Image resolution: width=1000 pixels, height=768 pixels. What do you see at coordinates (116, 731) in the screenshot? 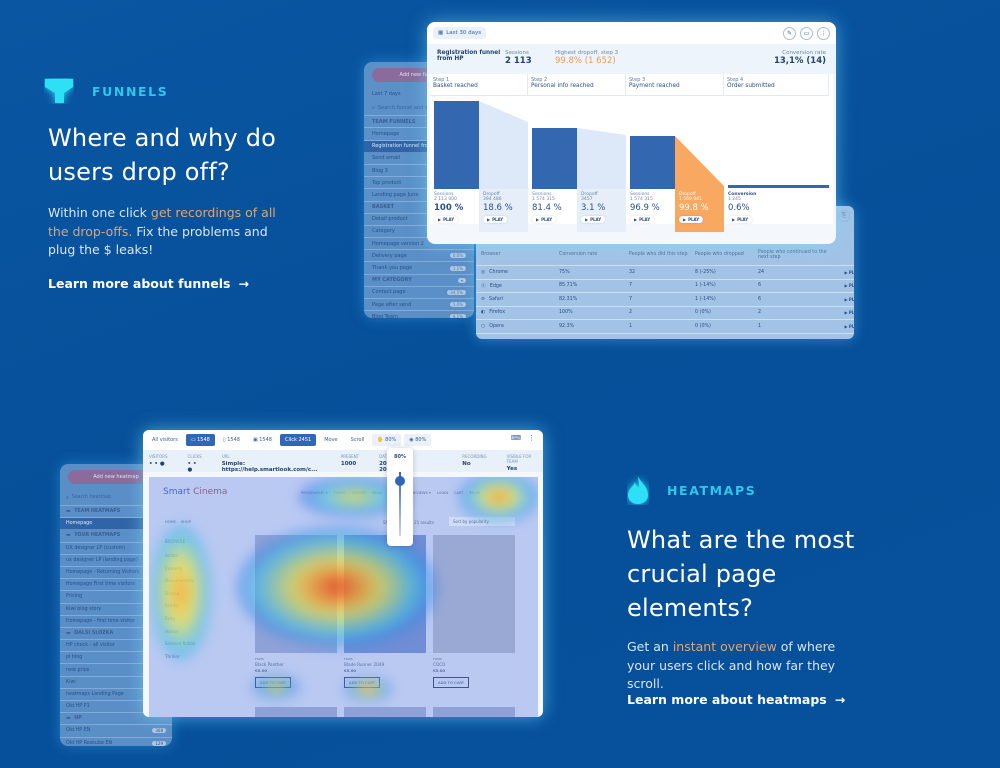
I see `sidebar-item: Old HP EN 308` at bounding box center [116, 731].